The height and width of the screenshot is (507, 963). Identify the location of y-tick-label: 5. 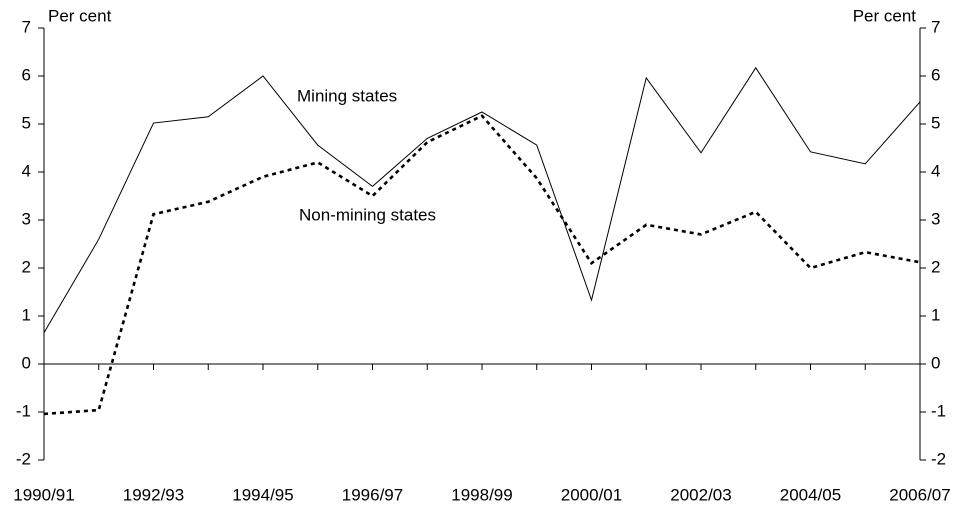
(26, 122).